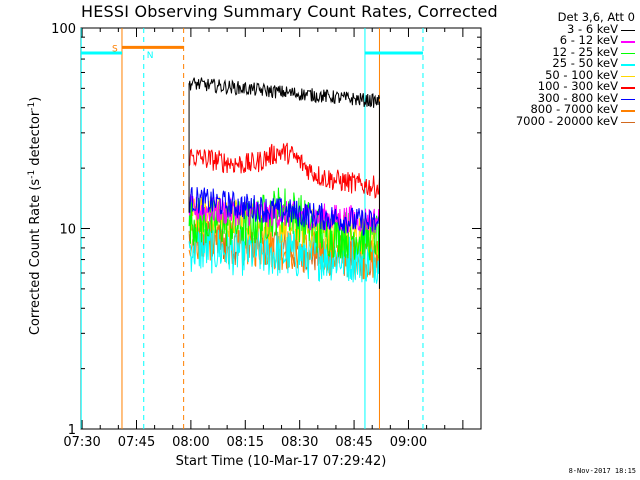 The height and width of the screenshot is (480, 640). I want to click on legend-item: 6 - 12 keV, so click(562, 40).